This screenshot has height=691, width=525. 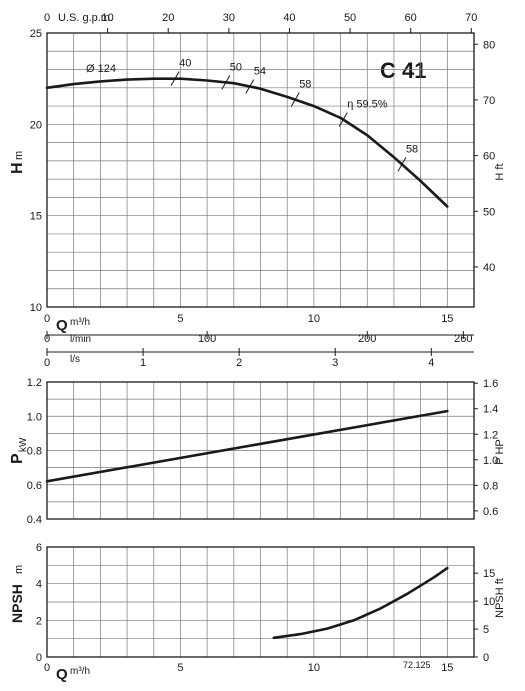 What do you see at coordinates (17, 168) in the screenshot?
I see `head-y-title: H` at bounding box center [17, 168].